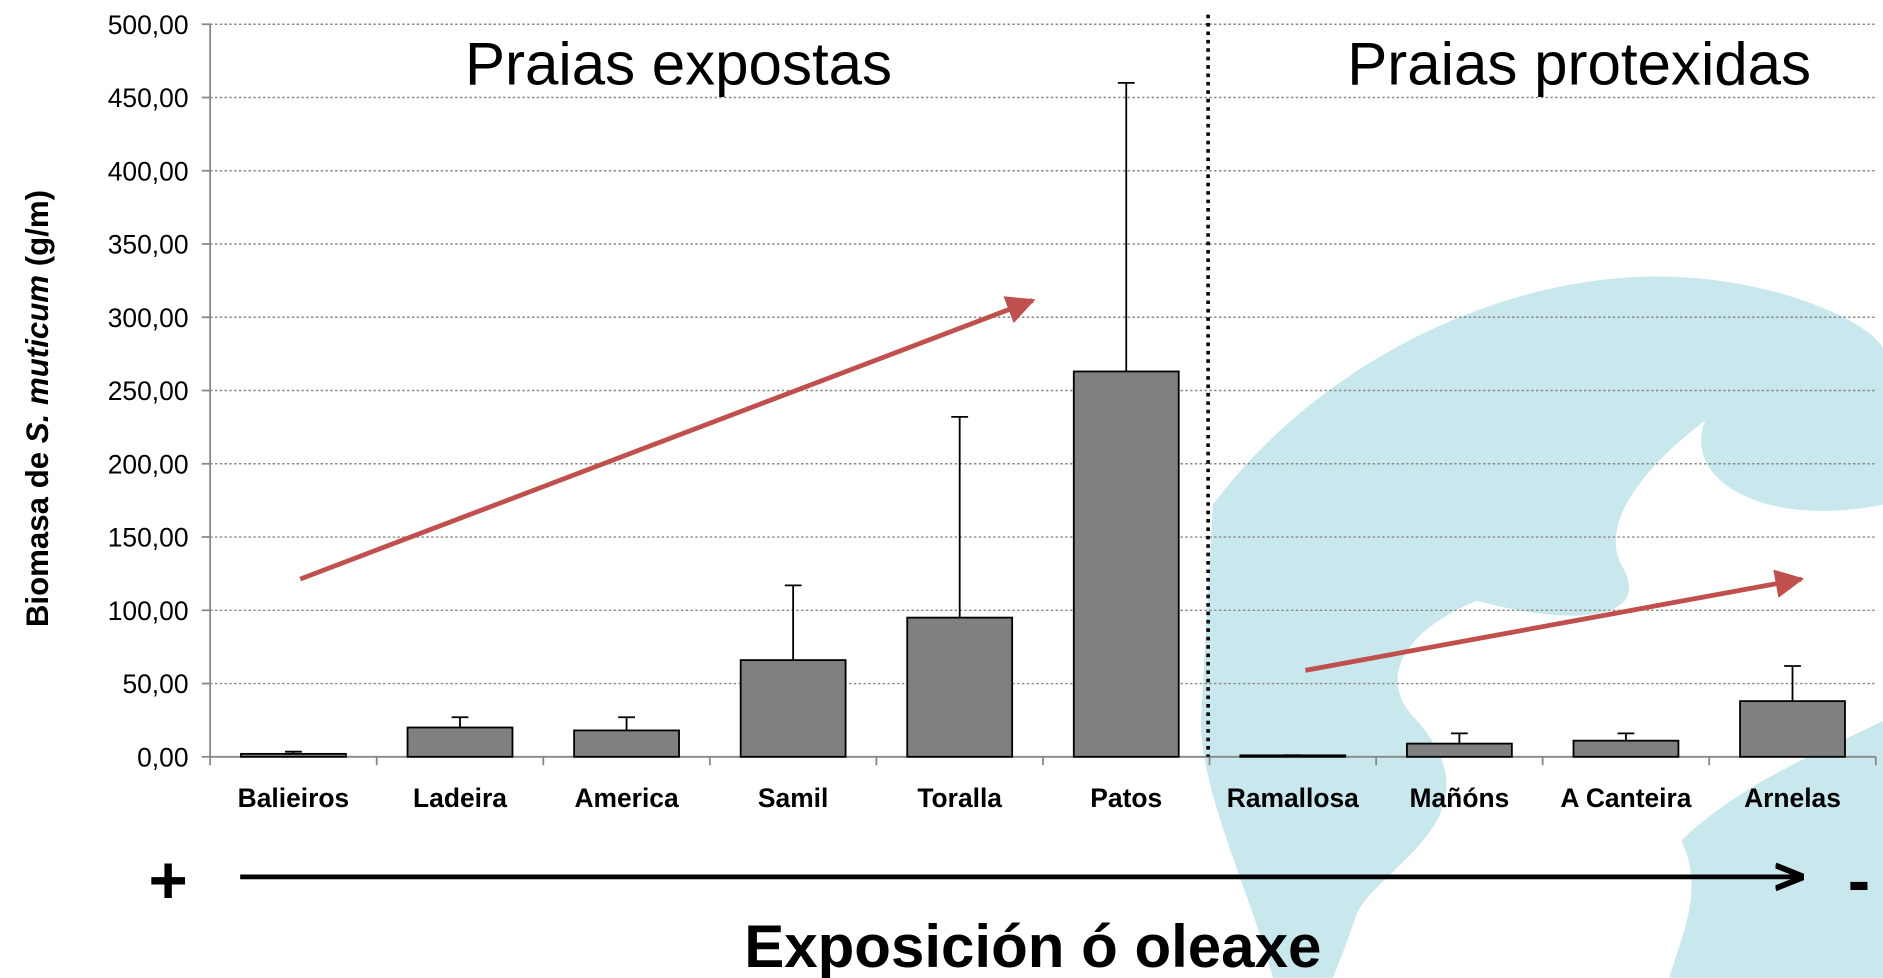  What do you see at coordinates (959, 798) in the screenshot?
I see `x-tick-label: Toralla` at bounding box center [959, 798].